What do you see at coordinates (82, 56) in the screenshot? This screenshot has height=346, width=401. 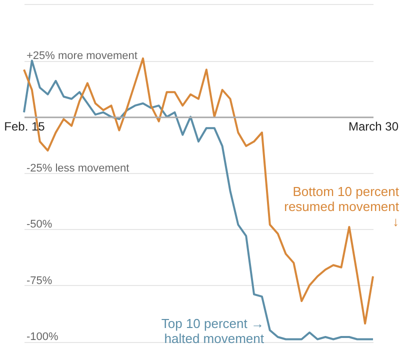 I see `y-tick-label: +25% more movement` at bounding box center [82, 56].